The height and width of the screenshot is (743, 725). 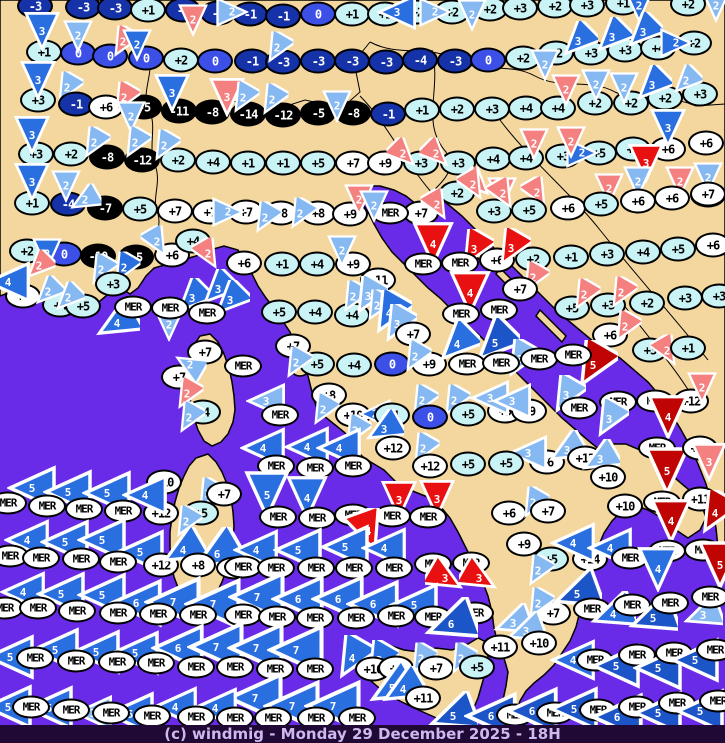 I want to click on temp-value: +8, so click(x=198, y=565).